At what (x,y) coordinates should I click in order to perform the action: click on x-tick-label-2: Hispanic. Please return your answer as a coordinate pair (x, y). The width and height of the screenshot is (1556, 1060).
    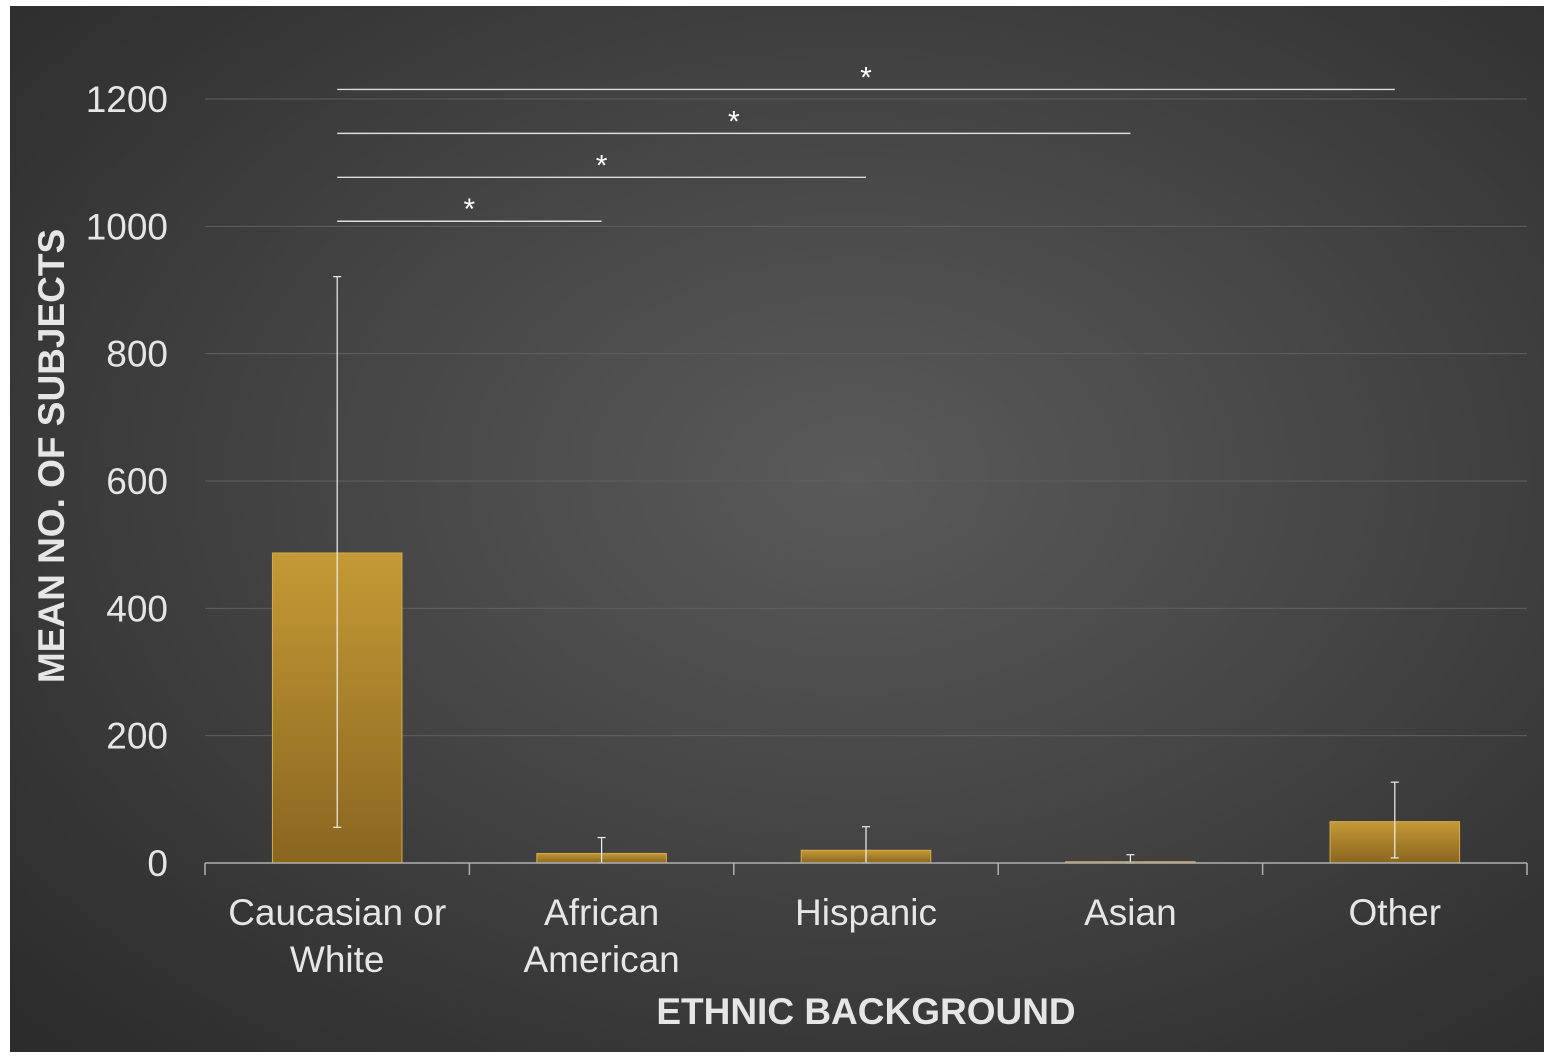
    Looking at the image, I should click on (866, 912).